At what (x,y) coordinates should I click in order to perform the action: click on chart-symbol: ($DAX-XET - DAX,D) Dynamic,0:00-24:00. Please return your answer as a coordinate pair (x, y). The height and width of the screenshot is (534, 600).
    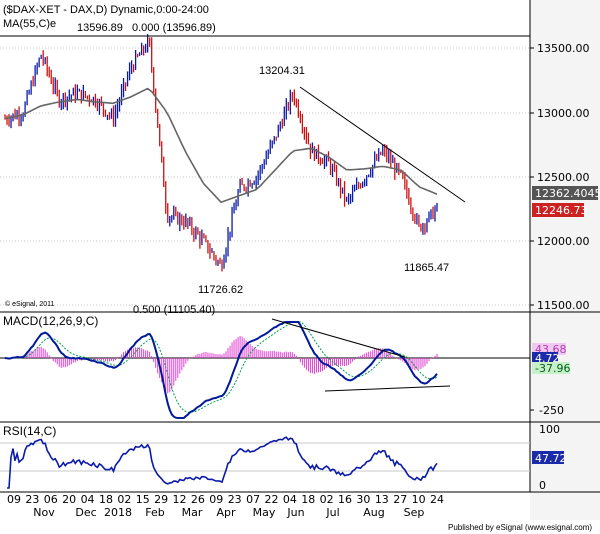
    Looking at the image, I should click on (106, 10).